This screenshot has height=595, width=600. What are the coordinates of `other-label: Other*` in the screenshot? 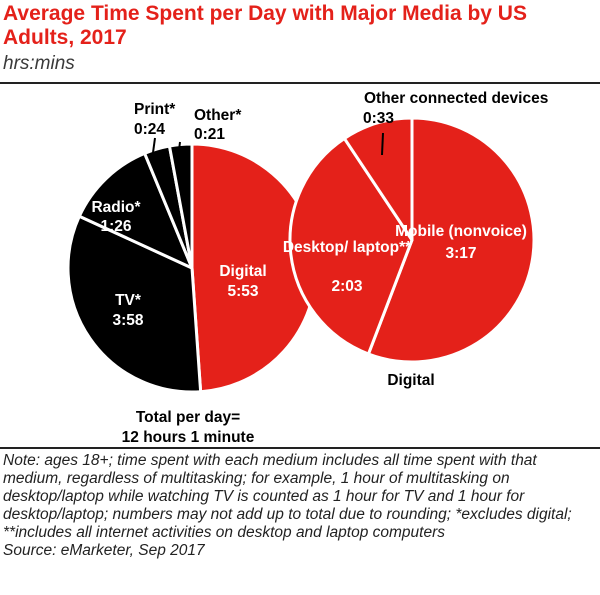 It's located at (218, 115).